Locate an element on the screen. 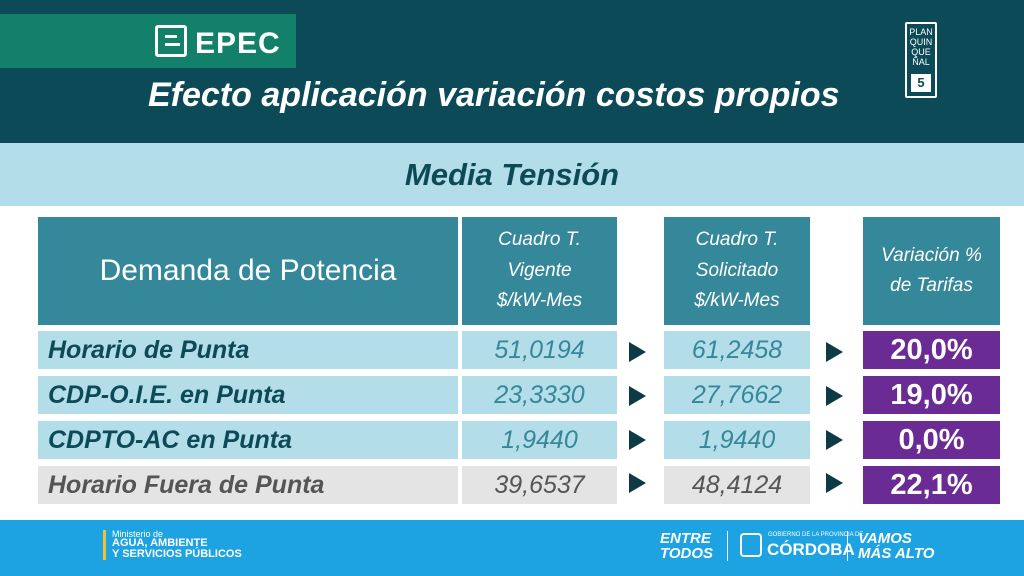  header-solicitado: Cuadro T. Solicitado $/kW-Mes is located at coordinates (737, 271).